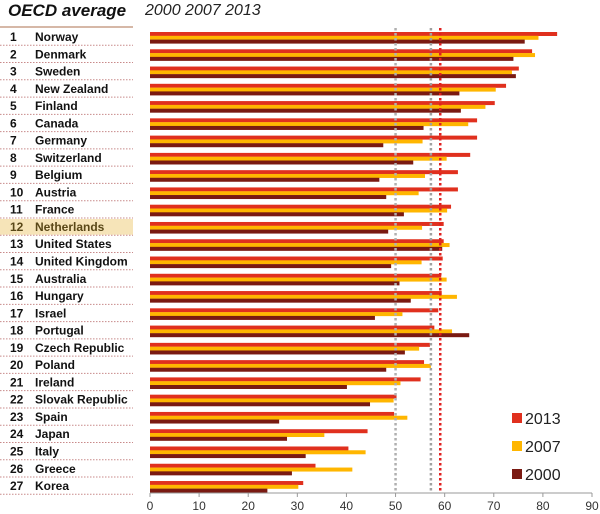 The image size is (600, 514). Describe the element at coordinates (445, 506) in the screenshot. I see `x-tick-label: 60` at that location.